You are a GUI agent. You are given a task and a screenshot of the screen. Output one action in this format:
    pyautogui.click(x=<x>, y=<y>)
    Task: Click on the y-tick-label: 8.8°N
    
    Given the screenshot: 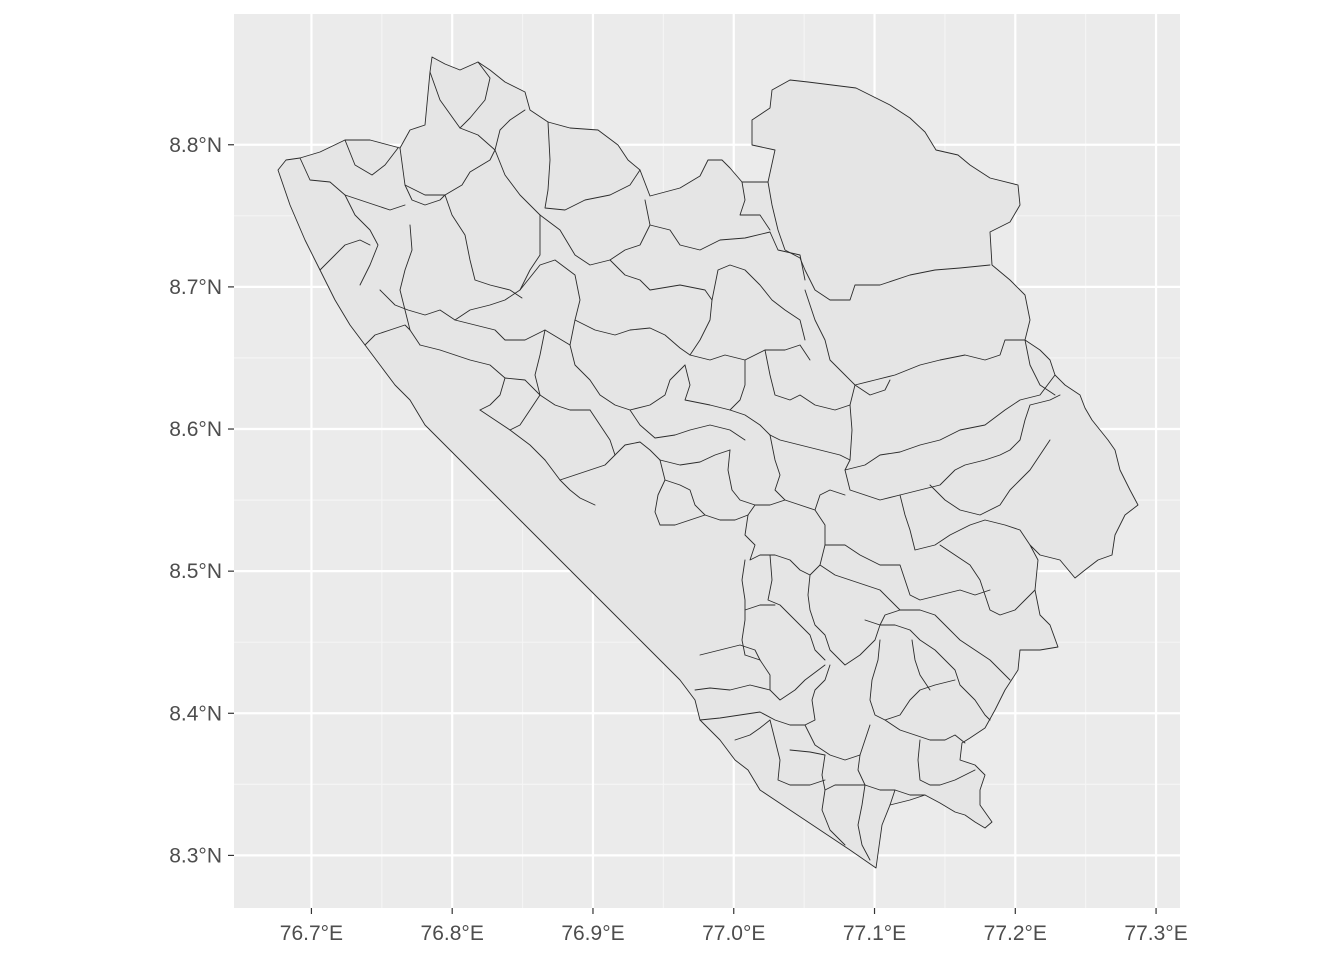 What is the action you would take?
    pyautogui.click(x=195, y=145)
    